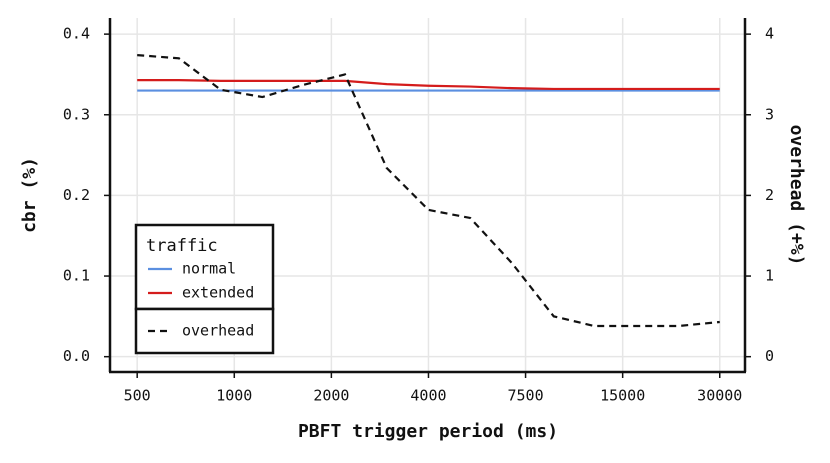 This screenshot has width=830, height=463. I want to click on x-tick-label: 15000, so click(622, 396).